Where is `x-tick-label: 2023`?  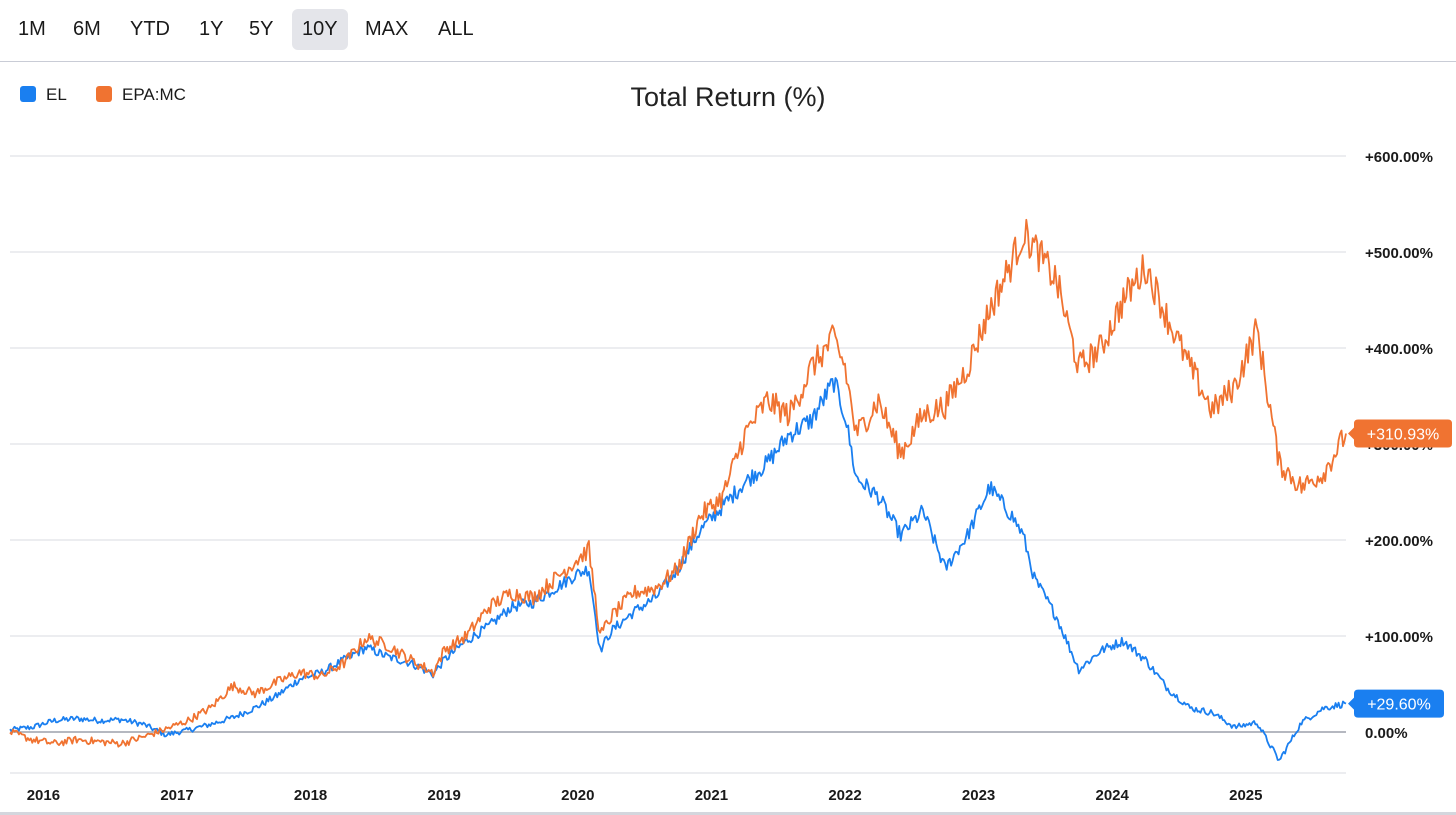
x-tick-label: 2023 is located at coordinates (978, 795).